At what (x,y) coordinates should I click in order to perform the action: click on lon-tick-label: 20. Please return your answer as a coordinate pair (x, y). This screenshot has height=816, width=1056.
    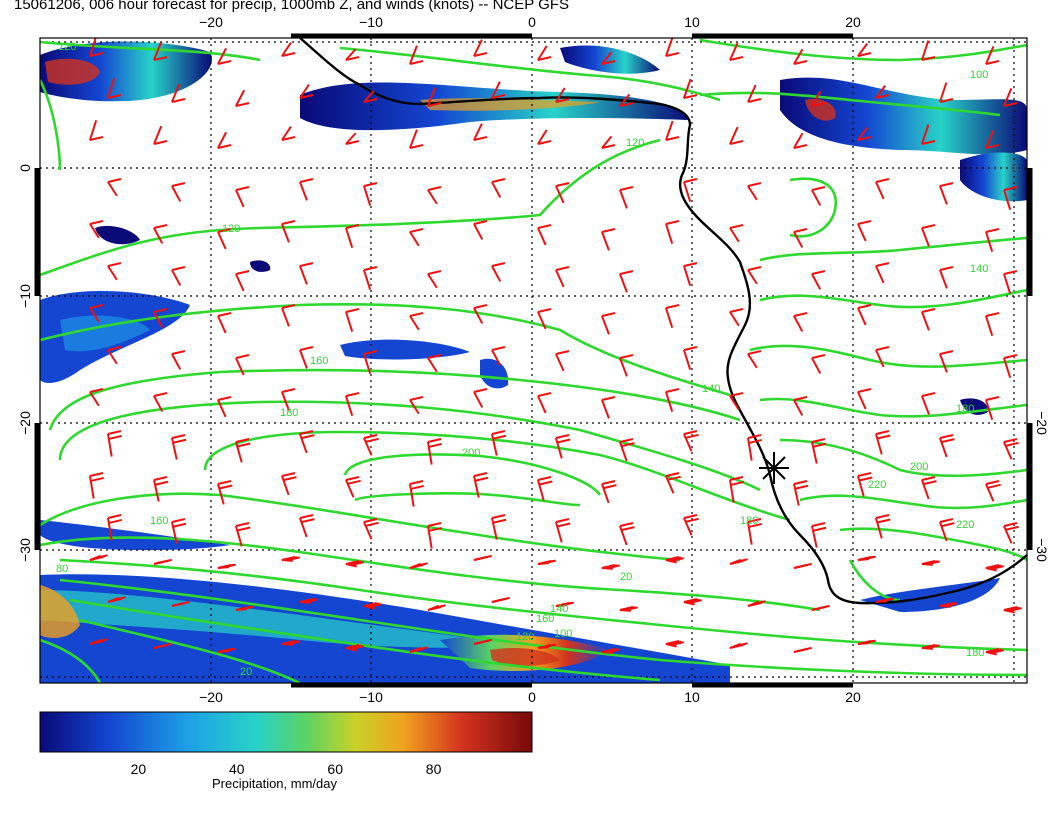
    Looking at the image, I should click on (853, 22).